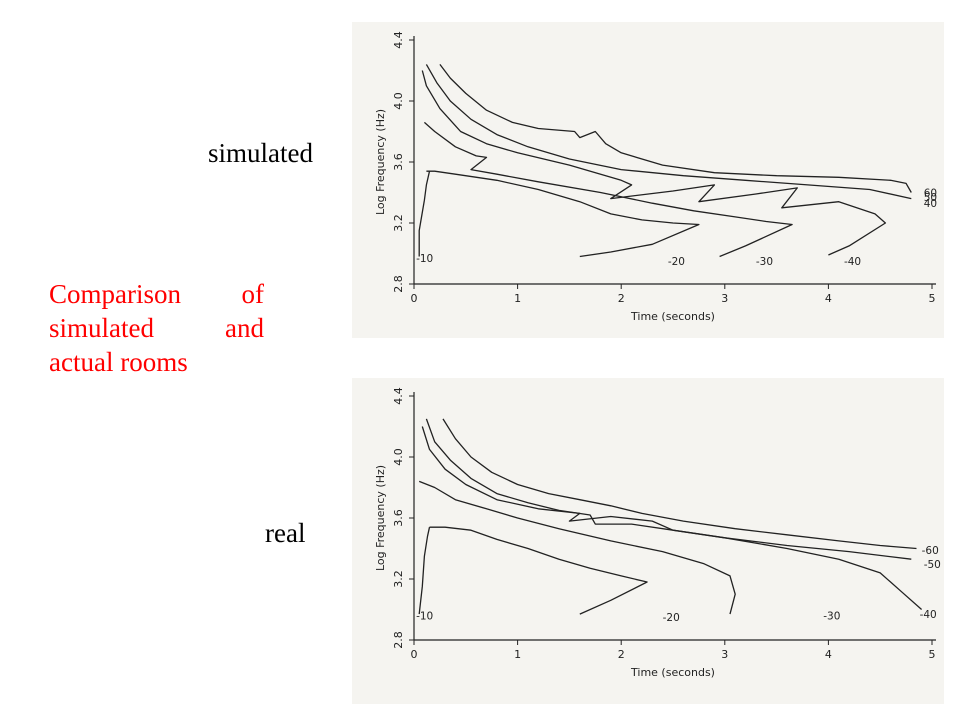 The image size is (960, 720). I want to click on caption-line-2: simulated and, so click(156, 328).